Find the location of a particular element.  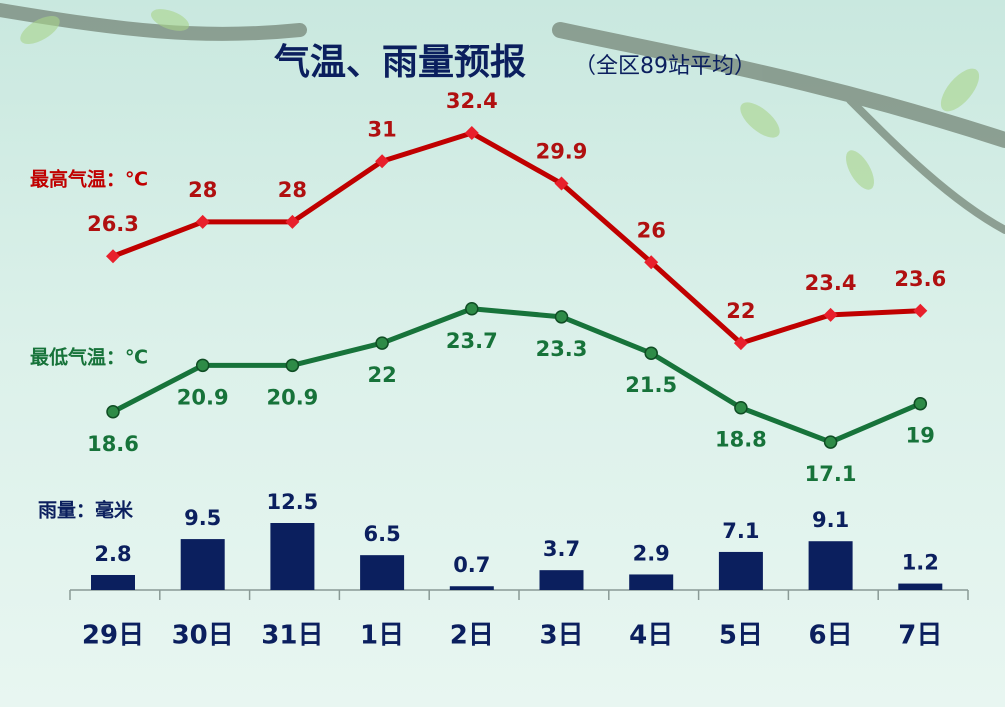

legend-label: 雨量：毫米 is located at coordinates (86, 510).